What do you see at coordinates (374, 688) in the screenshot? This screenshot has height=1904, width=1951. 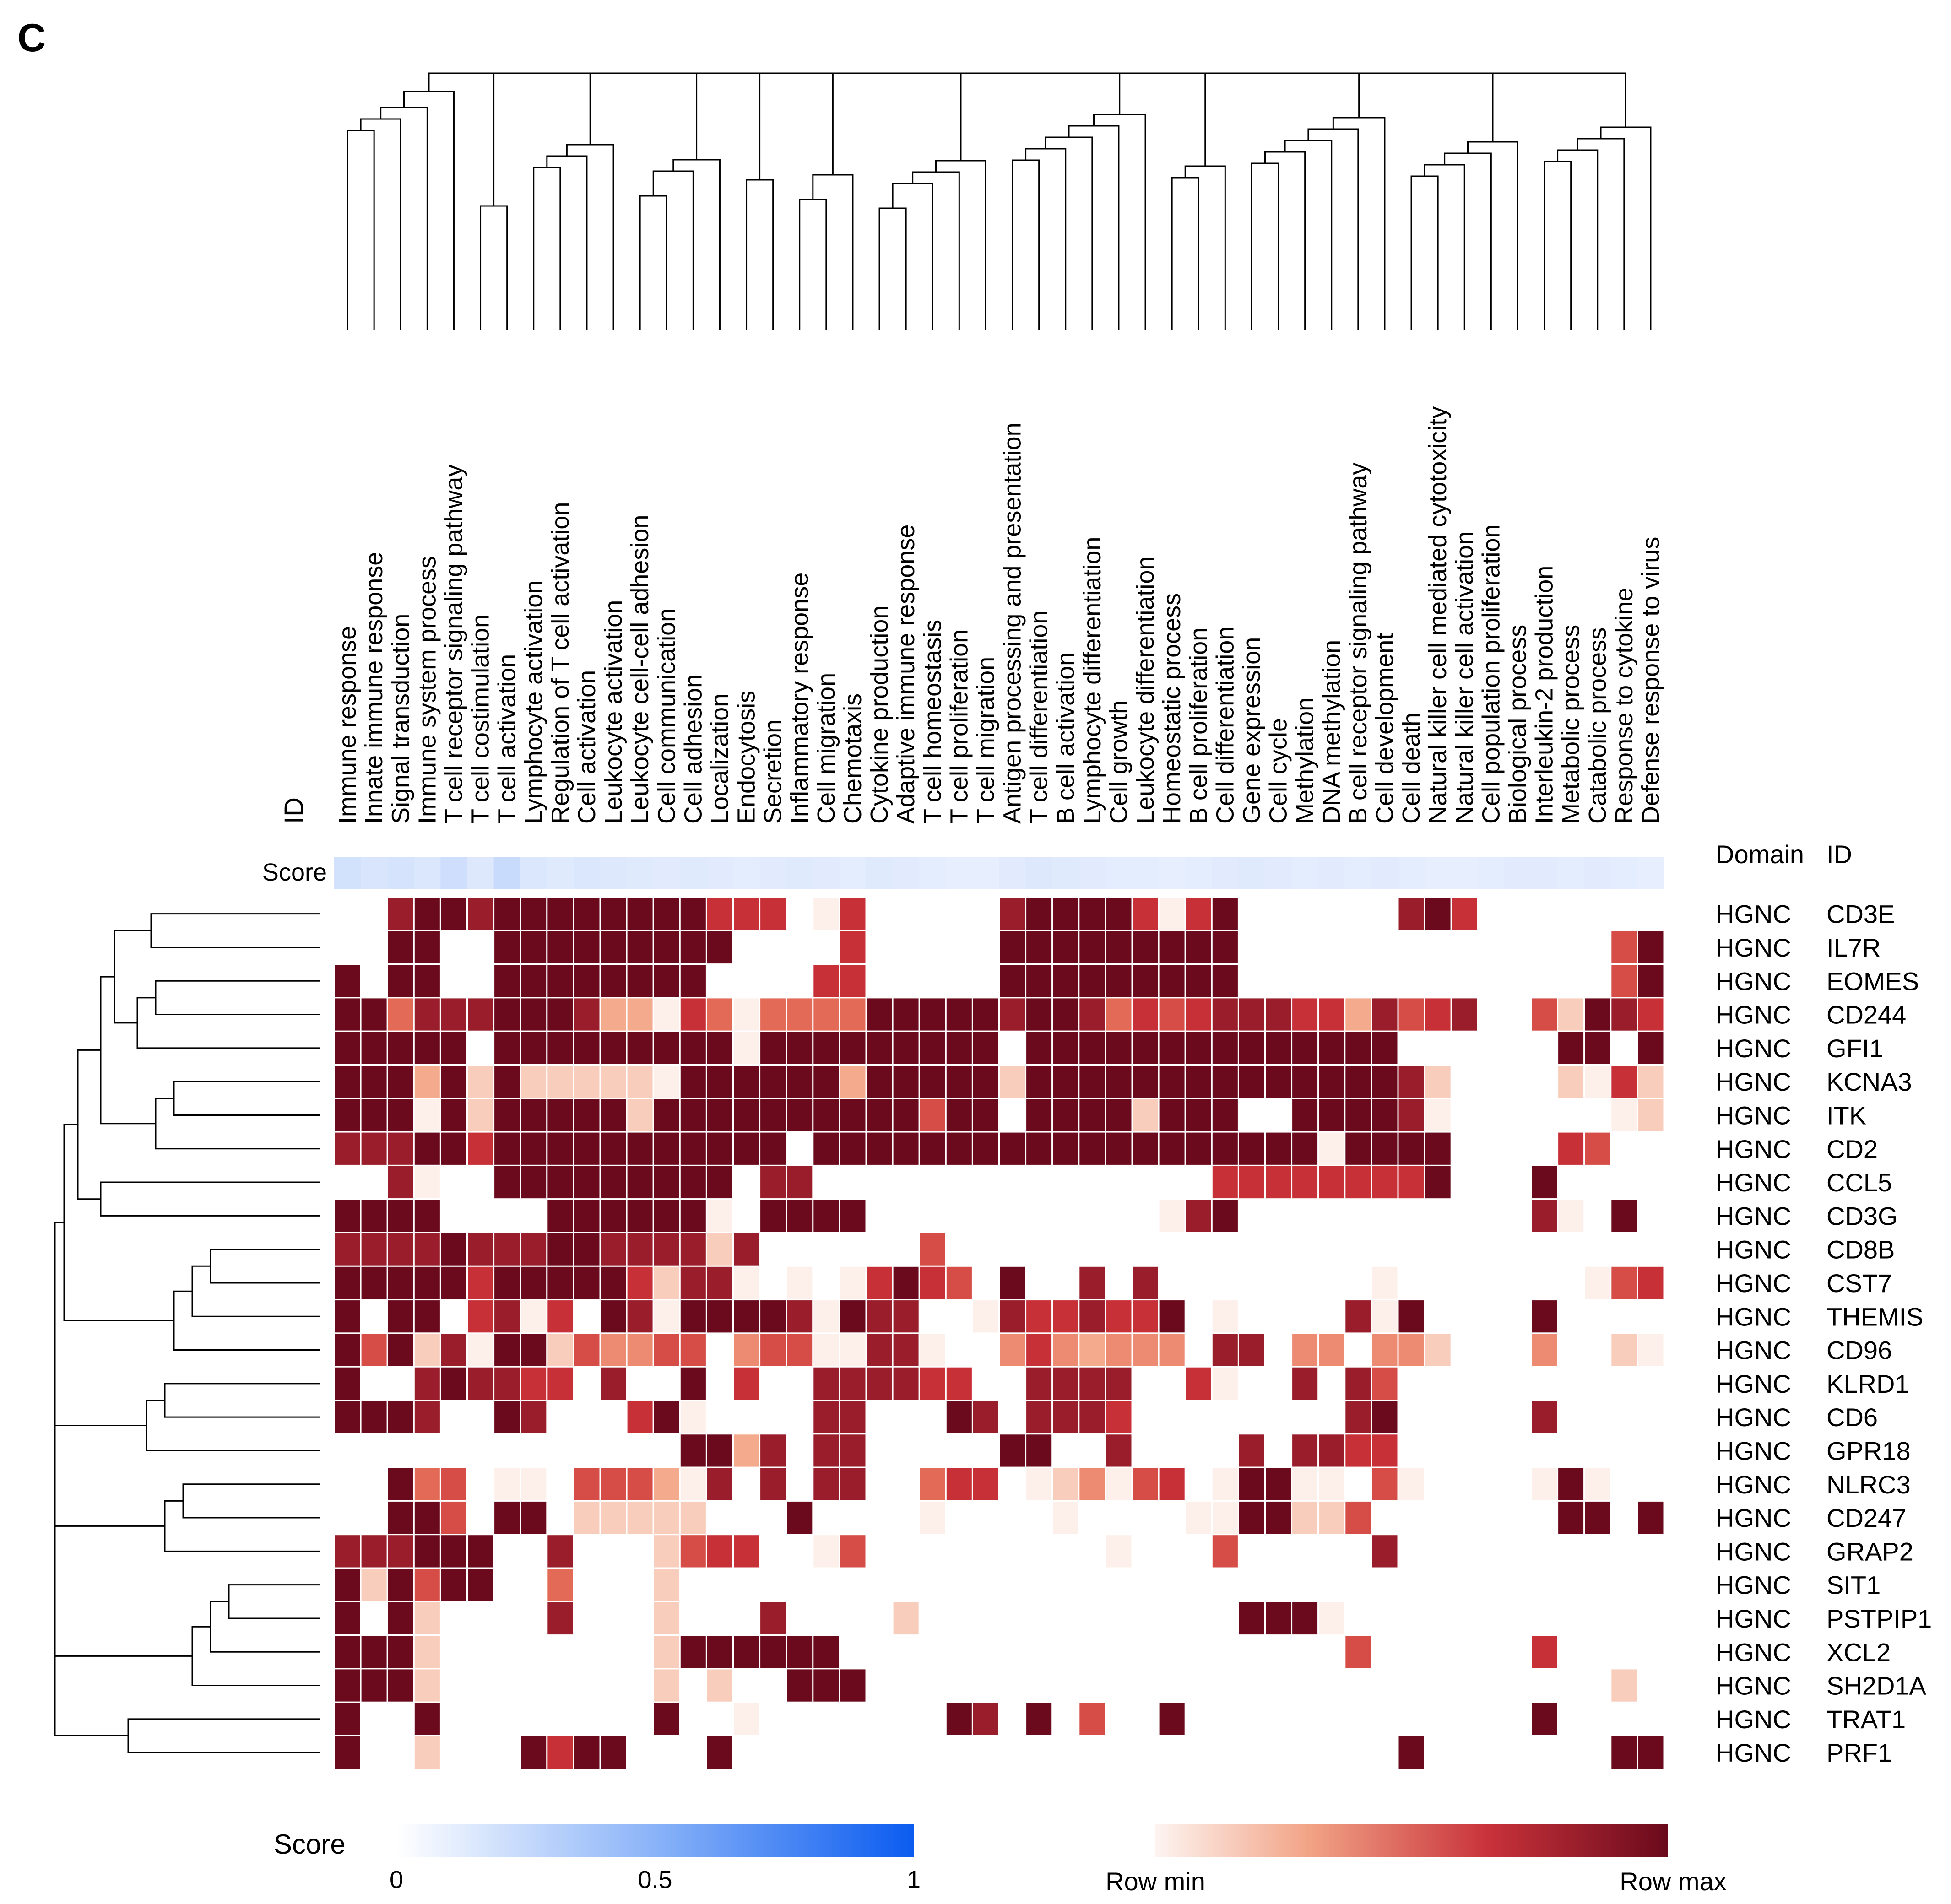 I see `column-label: Innate immune response` at bounding box center [374, 688].